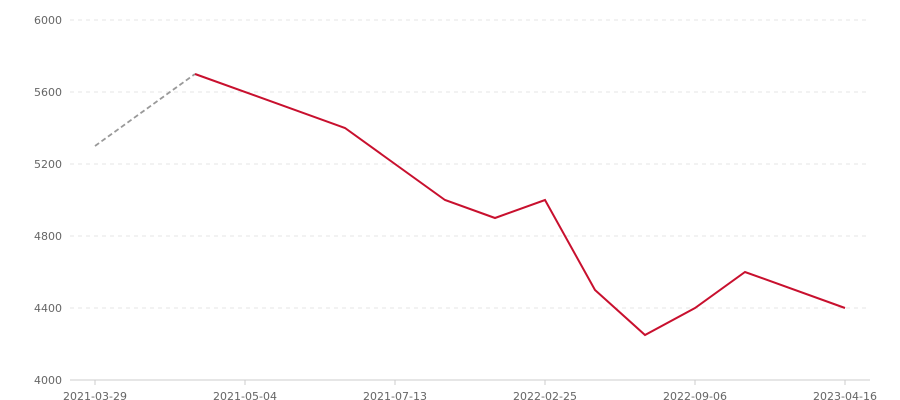 The image size is (900, 400). What do you see at coordinates (245, 395) in the screenshot?
I see `x-tick-label: 2021-05-04` at bounding box center [245, 395].